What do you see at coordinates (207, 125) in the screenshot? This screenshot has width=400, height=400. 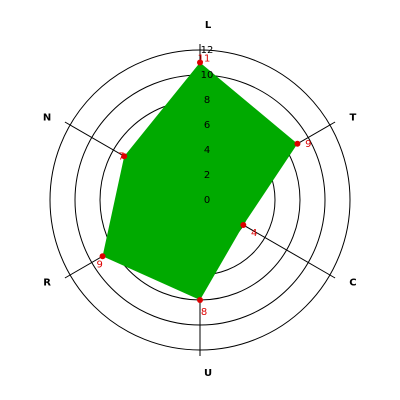 I see `r-tick-label: 6` at bounding box center [207, 125].